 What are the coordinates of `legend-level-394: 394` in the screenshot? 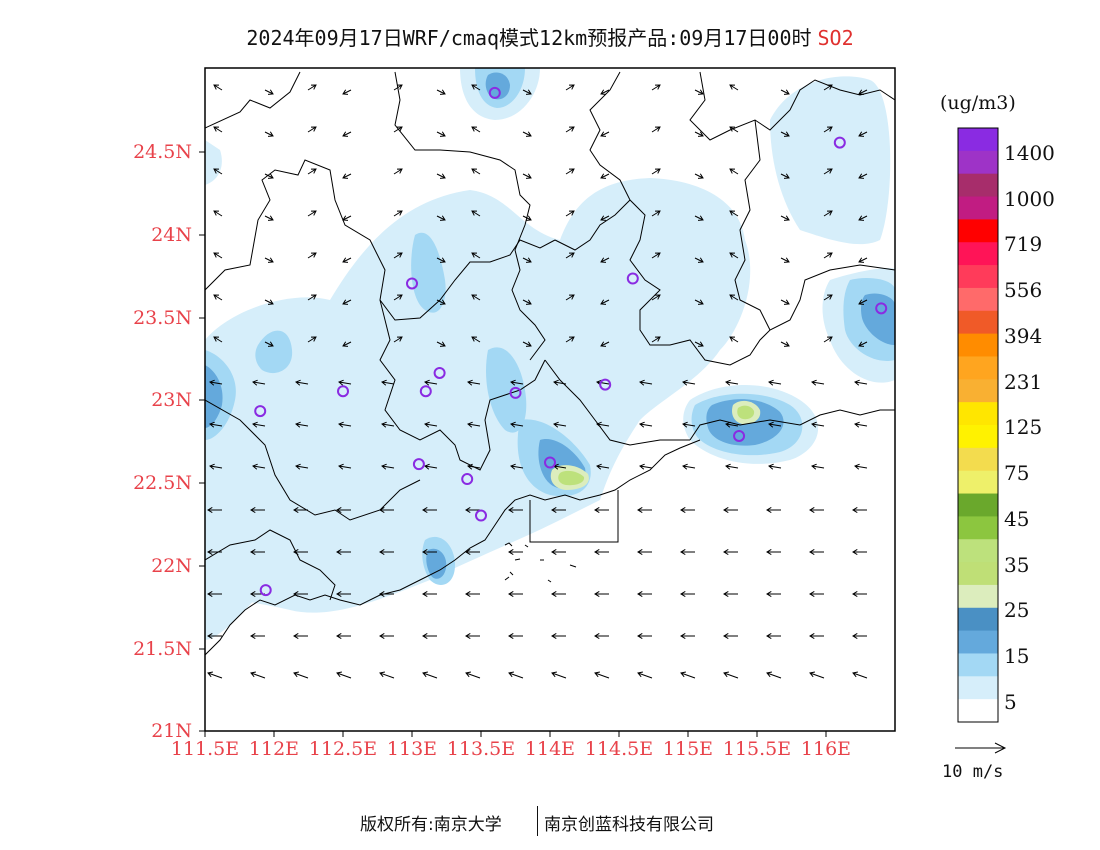 It's located at (1023, 336).